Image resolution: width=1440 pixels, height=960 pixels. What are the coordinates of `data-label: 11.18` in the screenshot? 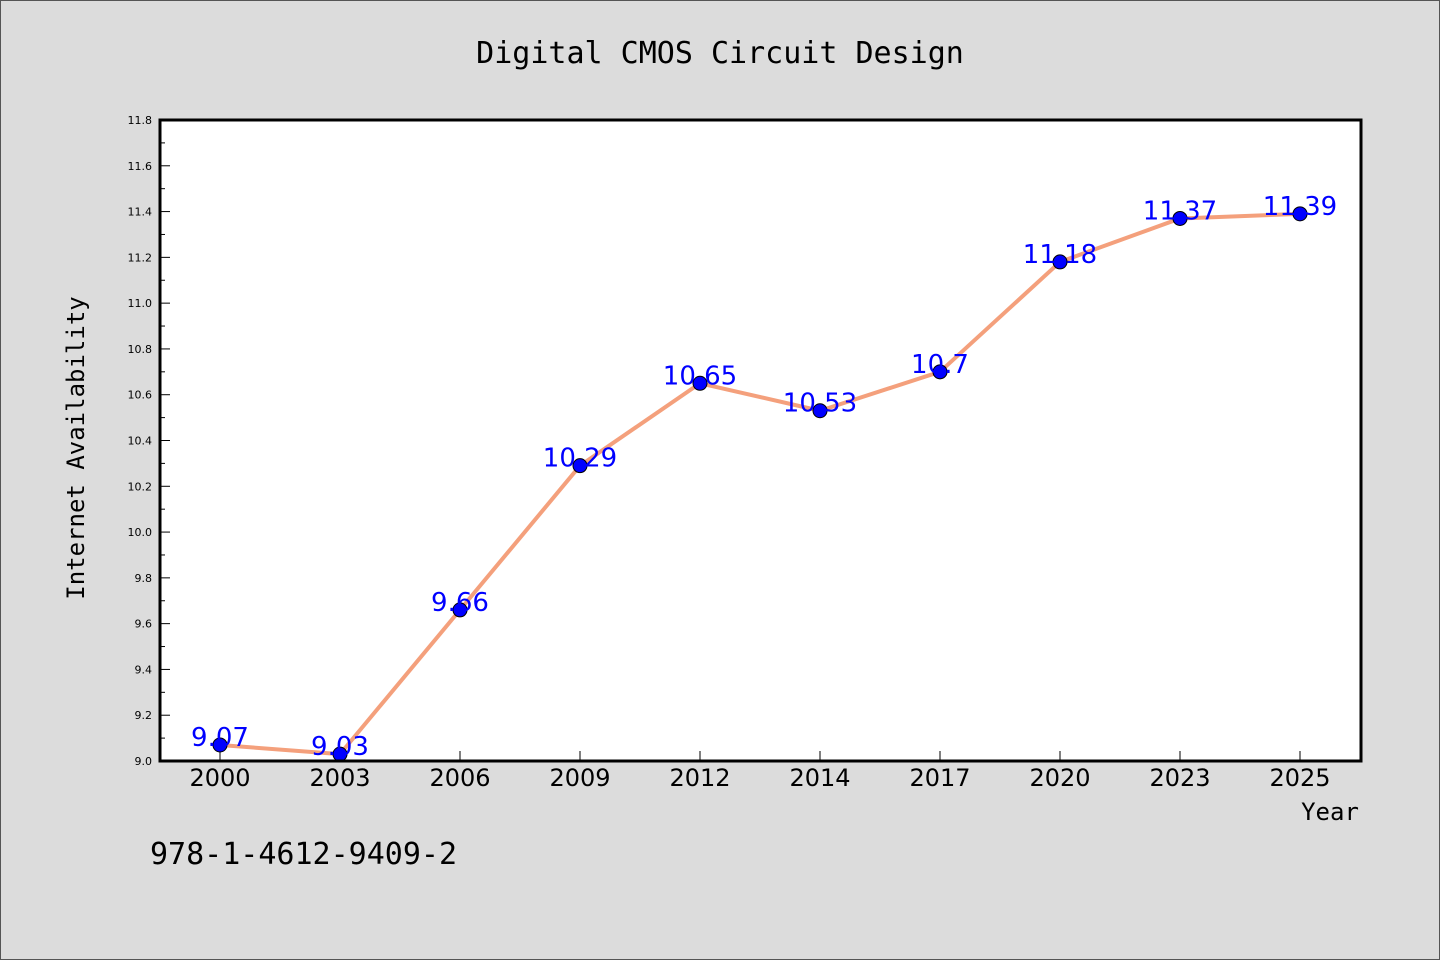 It's located at (1060, 255).